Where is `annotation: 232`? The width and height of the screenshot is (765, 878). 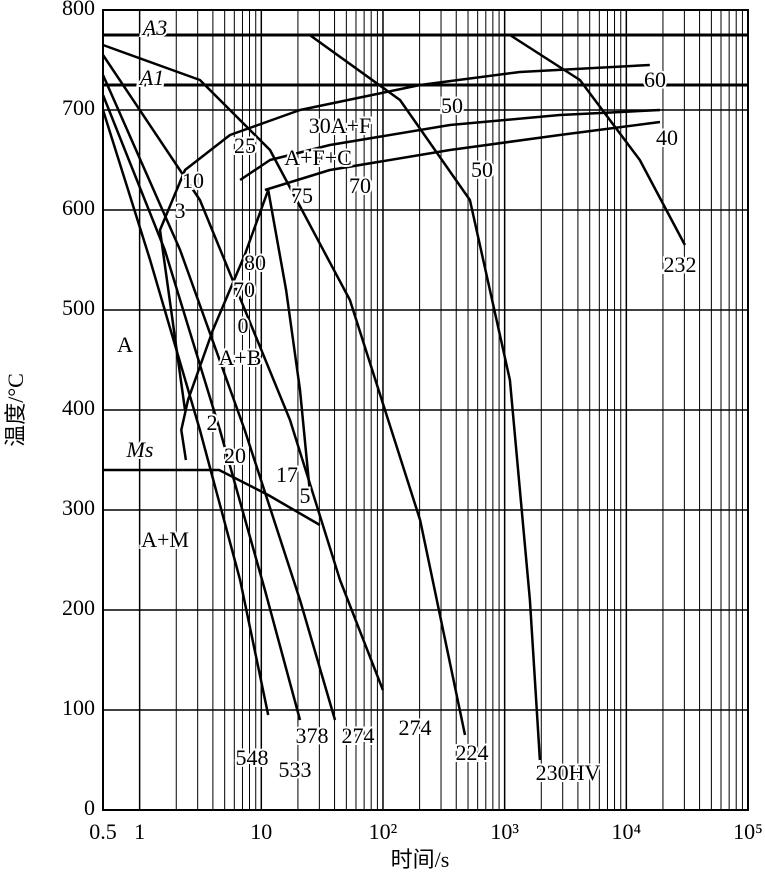 annotation: 232 is located at coordinates (680, 264).